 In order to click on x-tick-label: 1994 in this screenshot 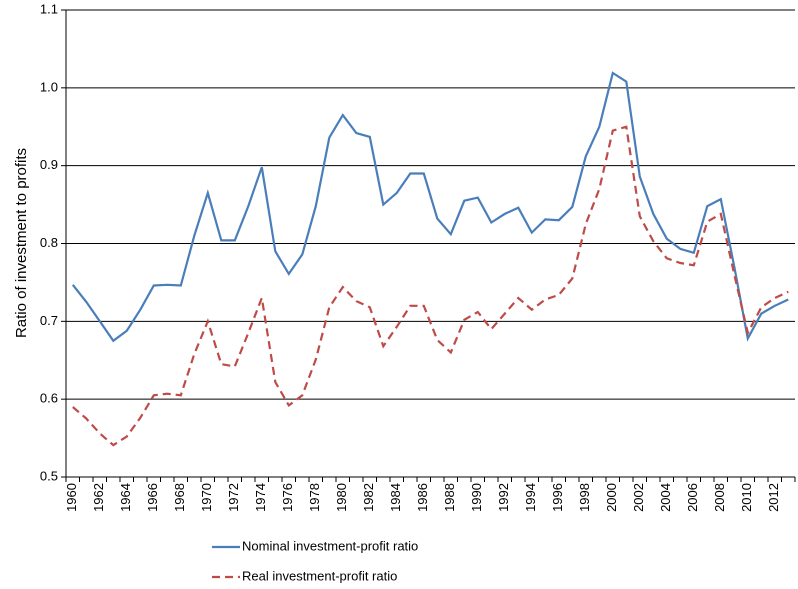, I will do `click(530, 497)`.